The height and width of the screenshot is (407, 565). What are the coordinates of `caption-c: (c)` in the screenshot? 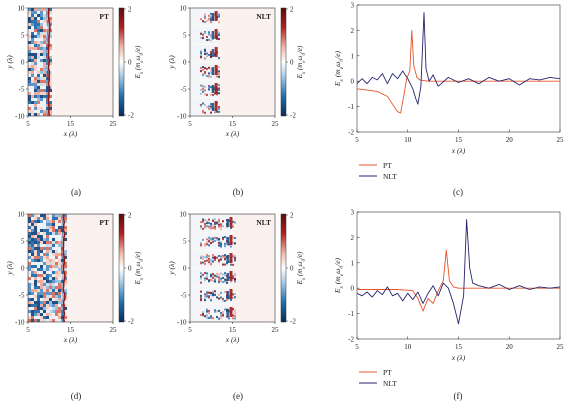 It's located at (458, 192).